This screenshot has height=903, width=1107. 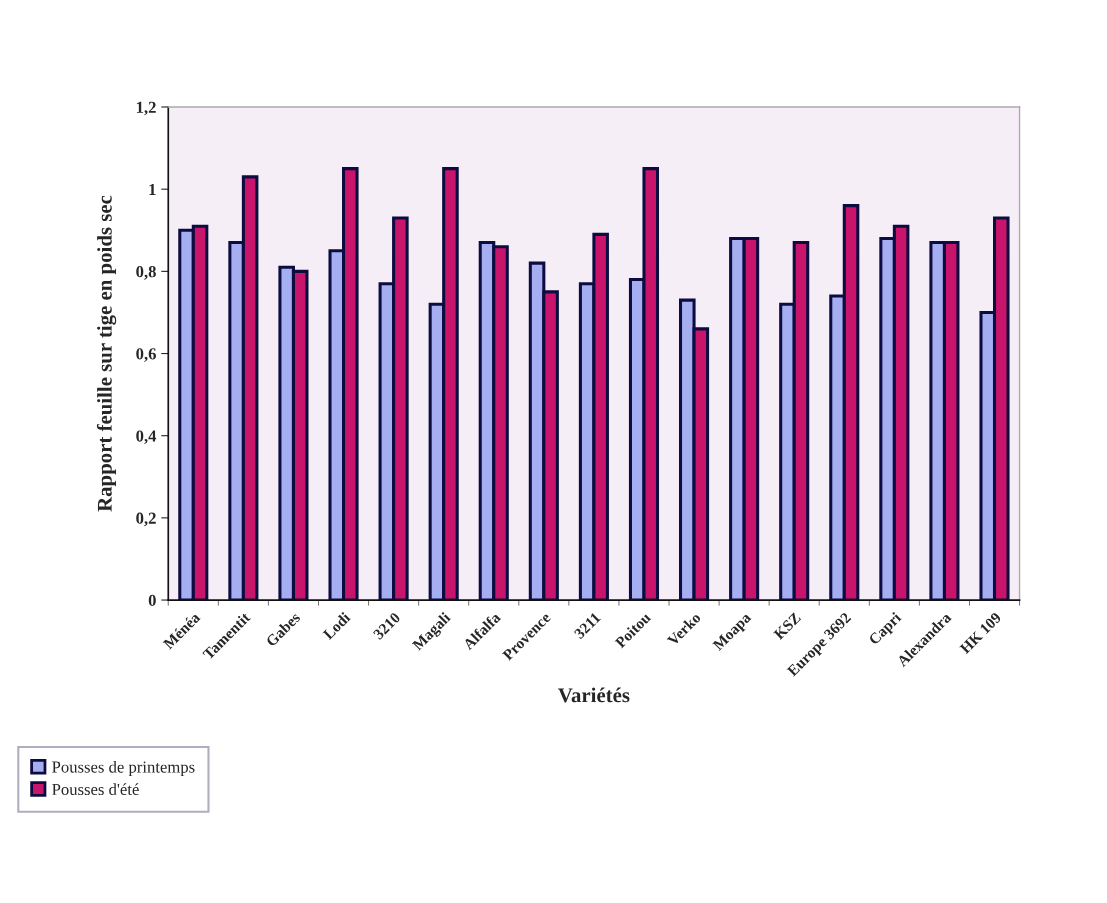 I want to click on y-tick-label: 0, so click(x=152, y=600).